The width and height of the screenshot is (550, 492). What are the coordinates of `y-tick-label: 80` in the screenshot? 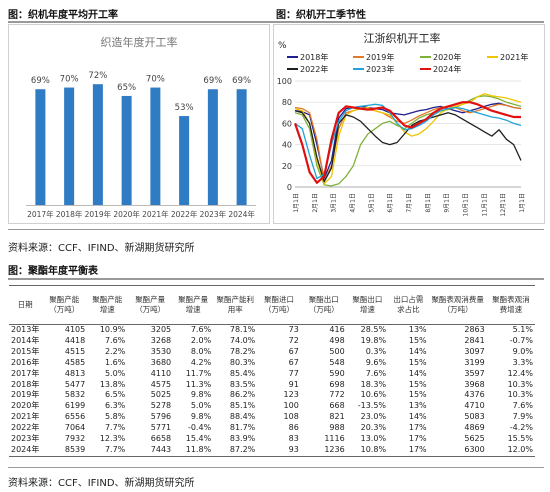 It's located at (287, 102).